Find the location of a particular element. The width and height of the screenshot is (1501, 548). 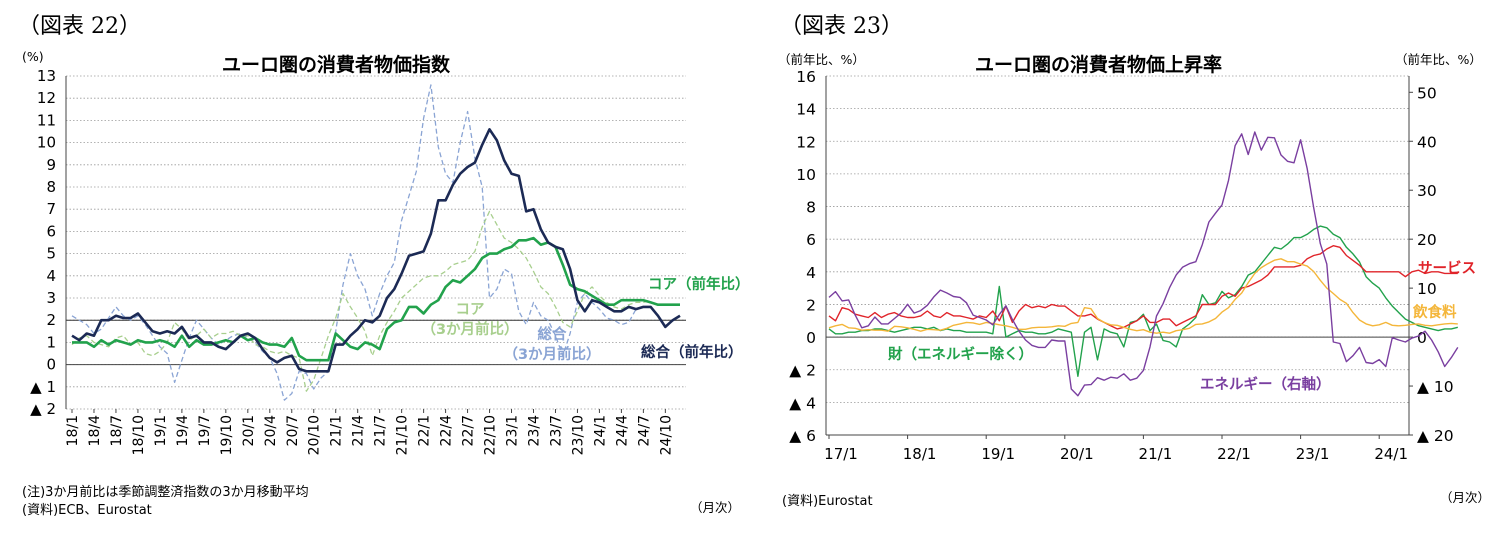

figure-22-y-tick: 11 is located at coordinates (46, 120).